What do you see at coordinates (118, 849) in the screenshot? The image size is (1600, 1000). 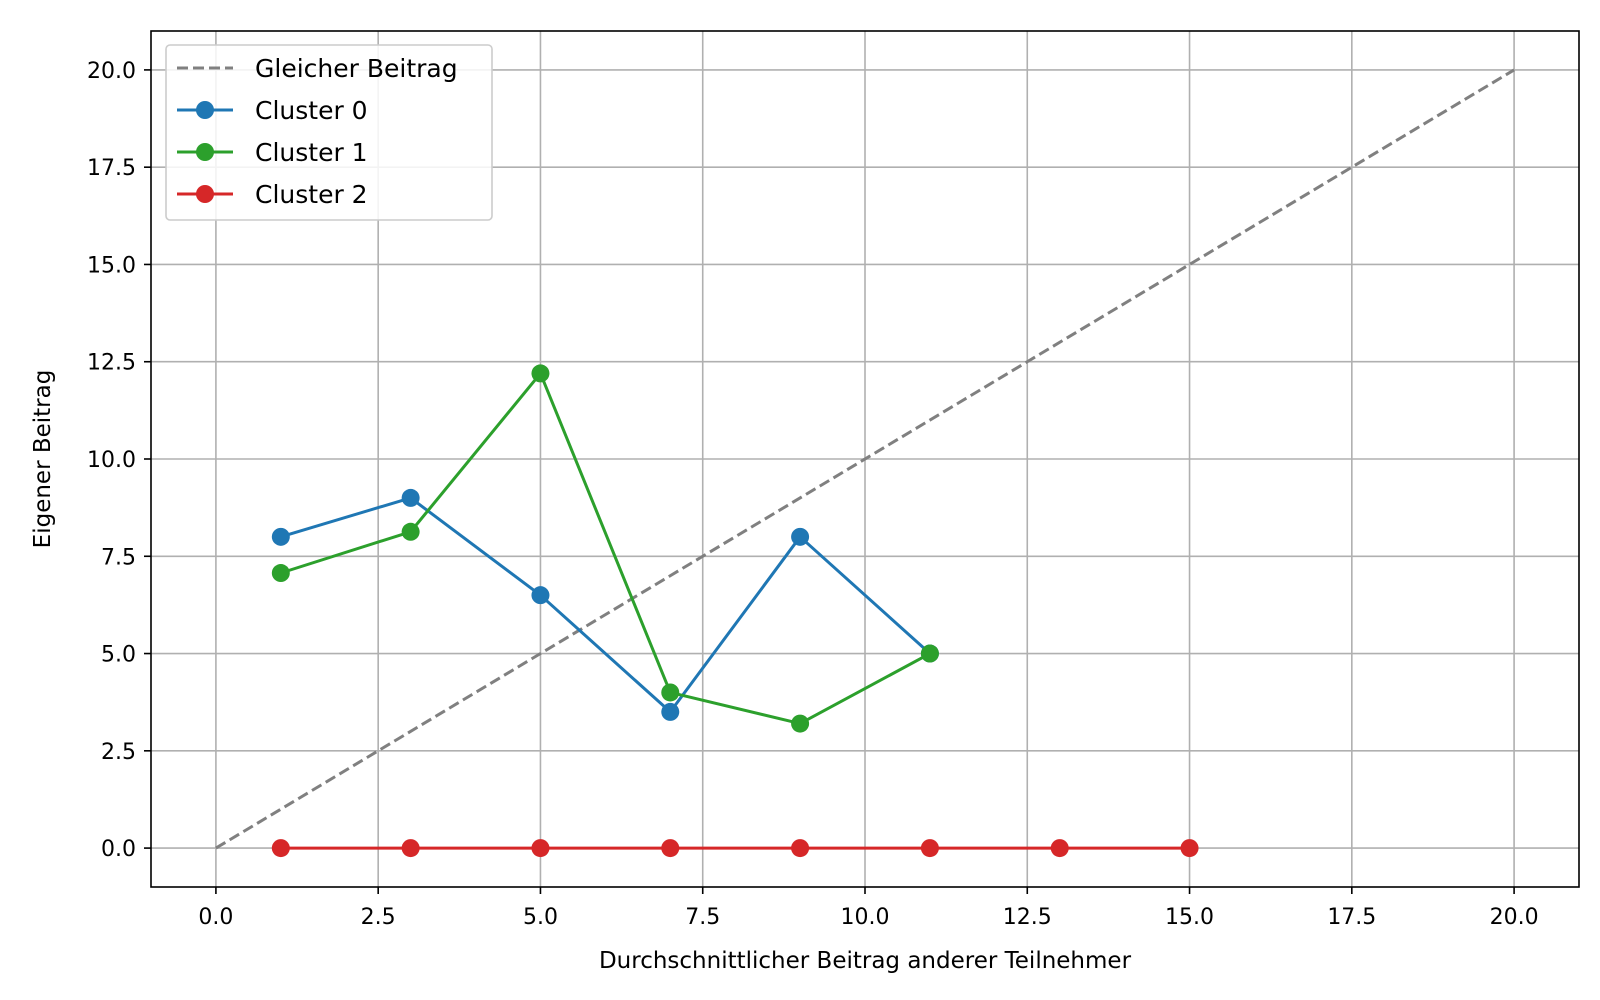 I see `y-tick-label: 0.0` at bounding box center [118, 849].